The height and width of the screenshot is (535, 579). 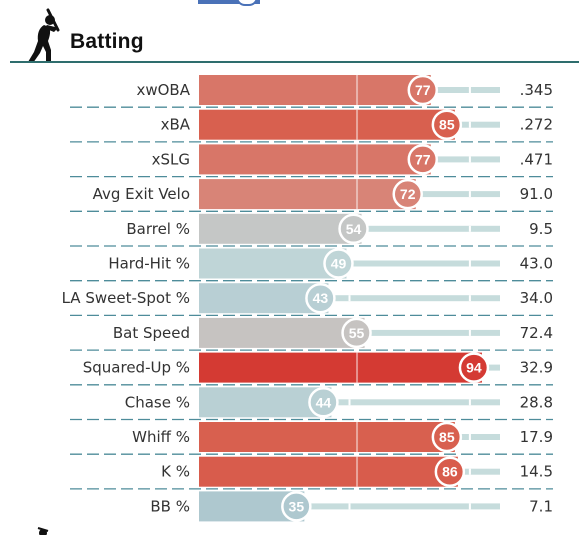 What do you see at coordinates (43, 531) in the screenshot?
I see `next-section-icon` at bounding box center [43, 531].